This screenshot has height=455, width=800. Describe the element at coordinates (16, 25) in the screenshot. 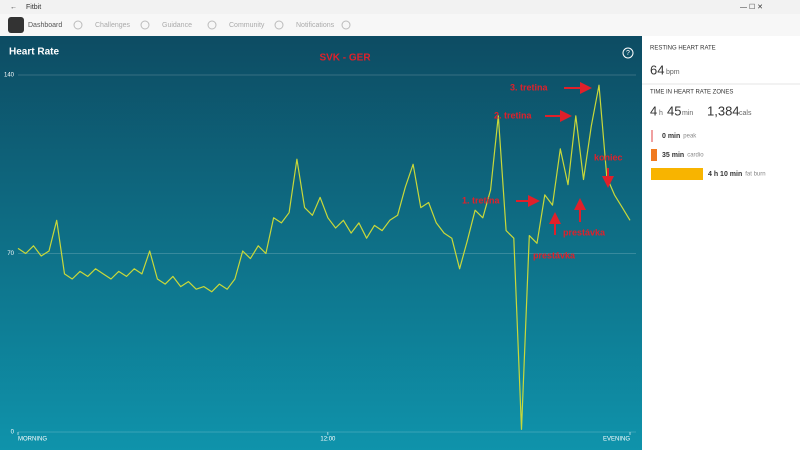

I see `logo` at that location.